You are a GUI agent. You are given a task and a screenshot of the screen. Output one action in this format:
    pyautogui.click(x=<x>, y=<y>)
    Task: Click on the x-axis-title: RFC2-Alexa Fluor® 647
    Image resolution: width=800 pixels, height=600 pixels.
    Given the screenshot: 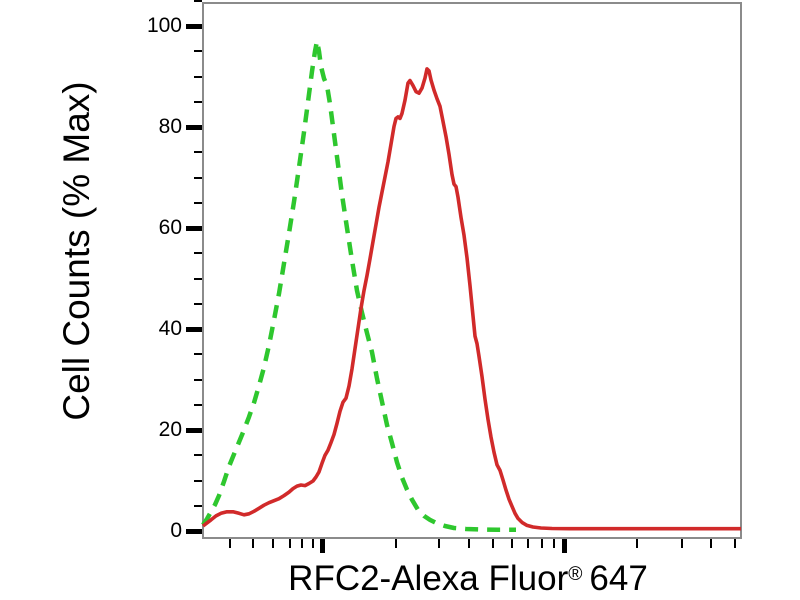 What is the action you would take?
    pyautogui.click(x=468, y=579)
    